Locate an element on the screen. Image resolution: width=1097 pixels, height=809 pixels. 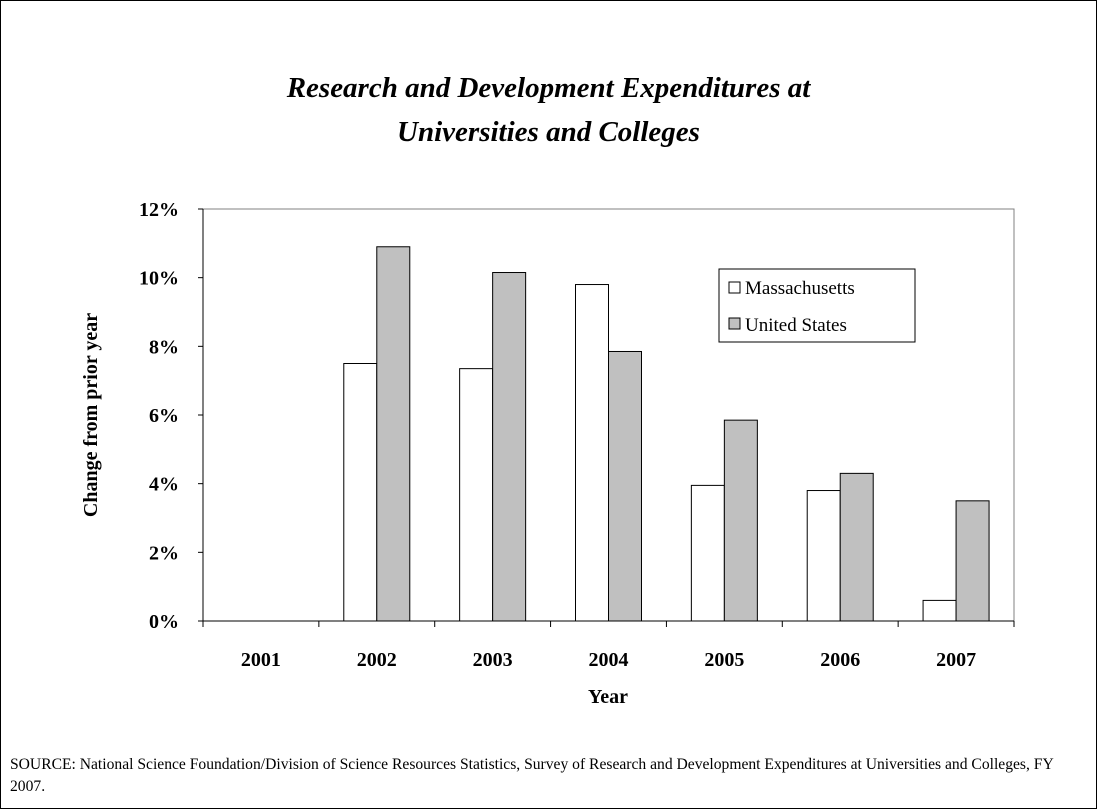
x-tick-label: 2001 is located at coordinates (261, 660).